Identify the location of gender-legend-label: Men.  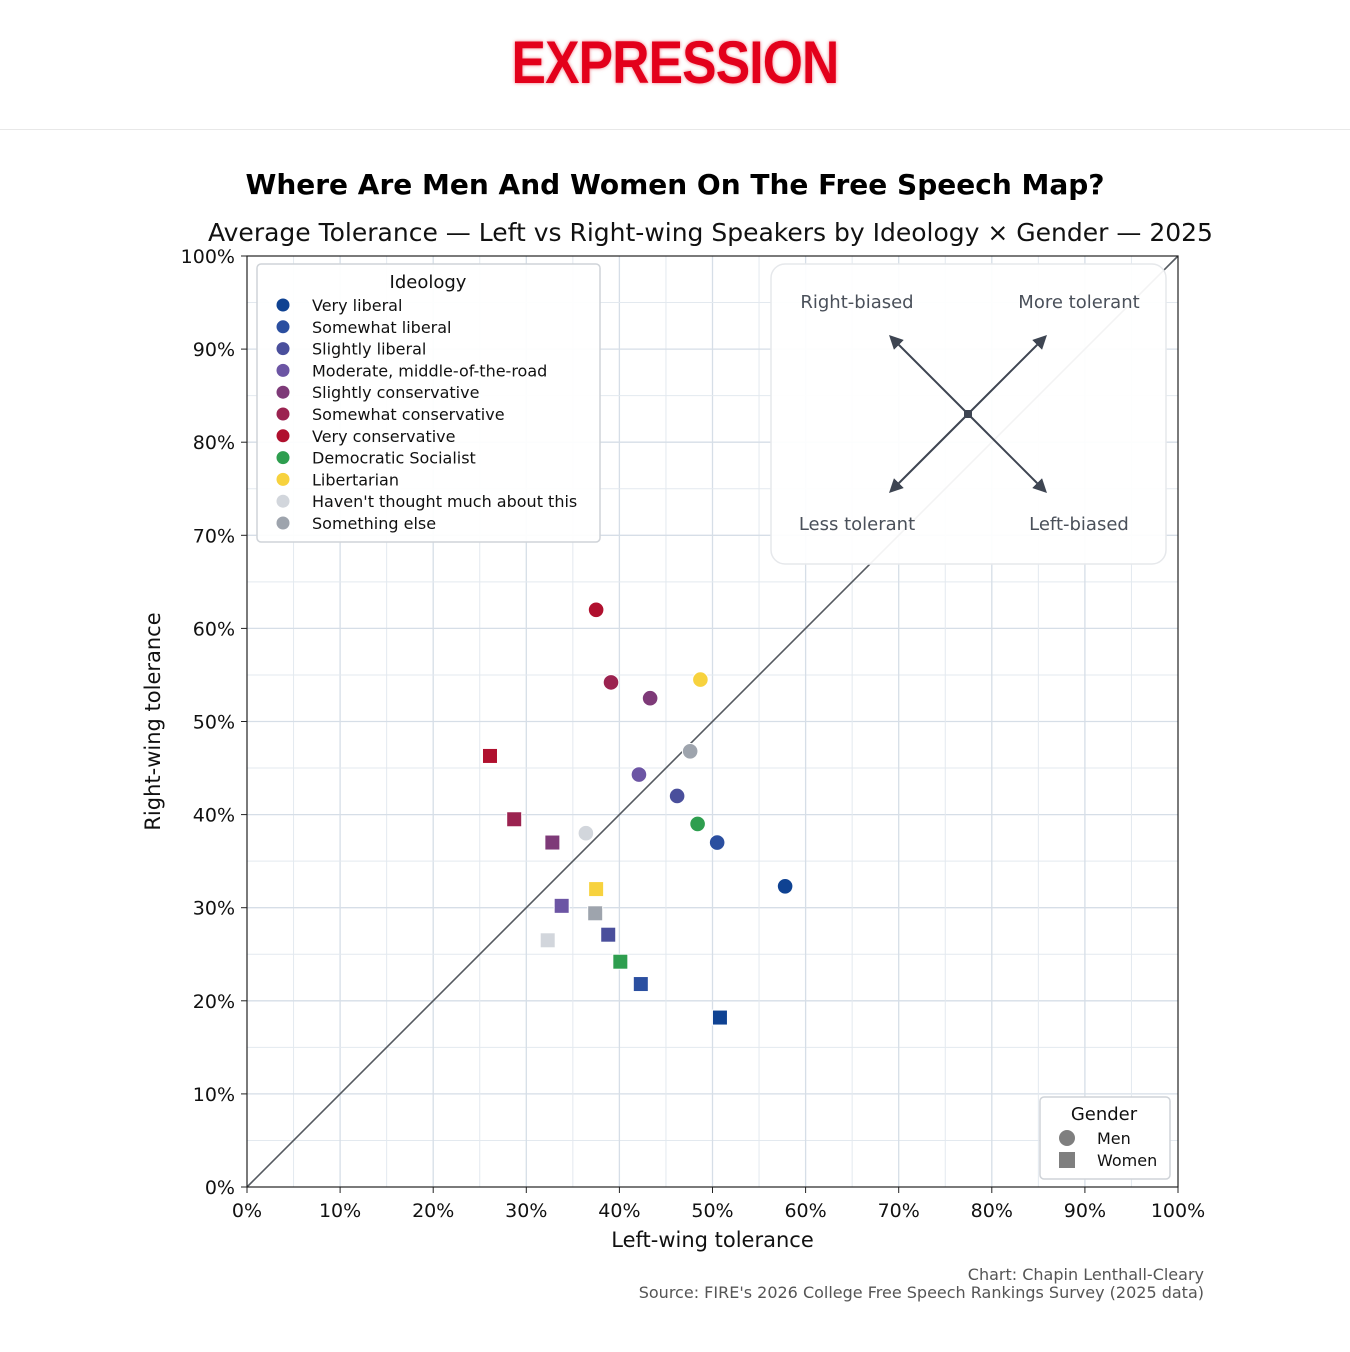
(1114, 1138).